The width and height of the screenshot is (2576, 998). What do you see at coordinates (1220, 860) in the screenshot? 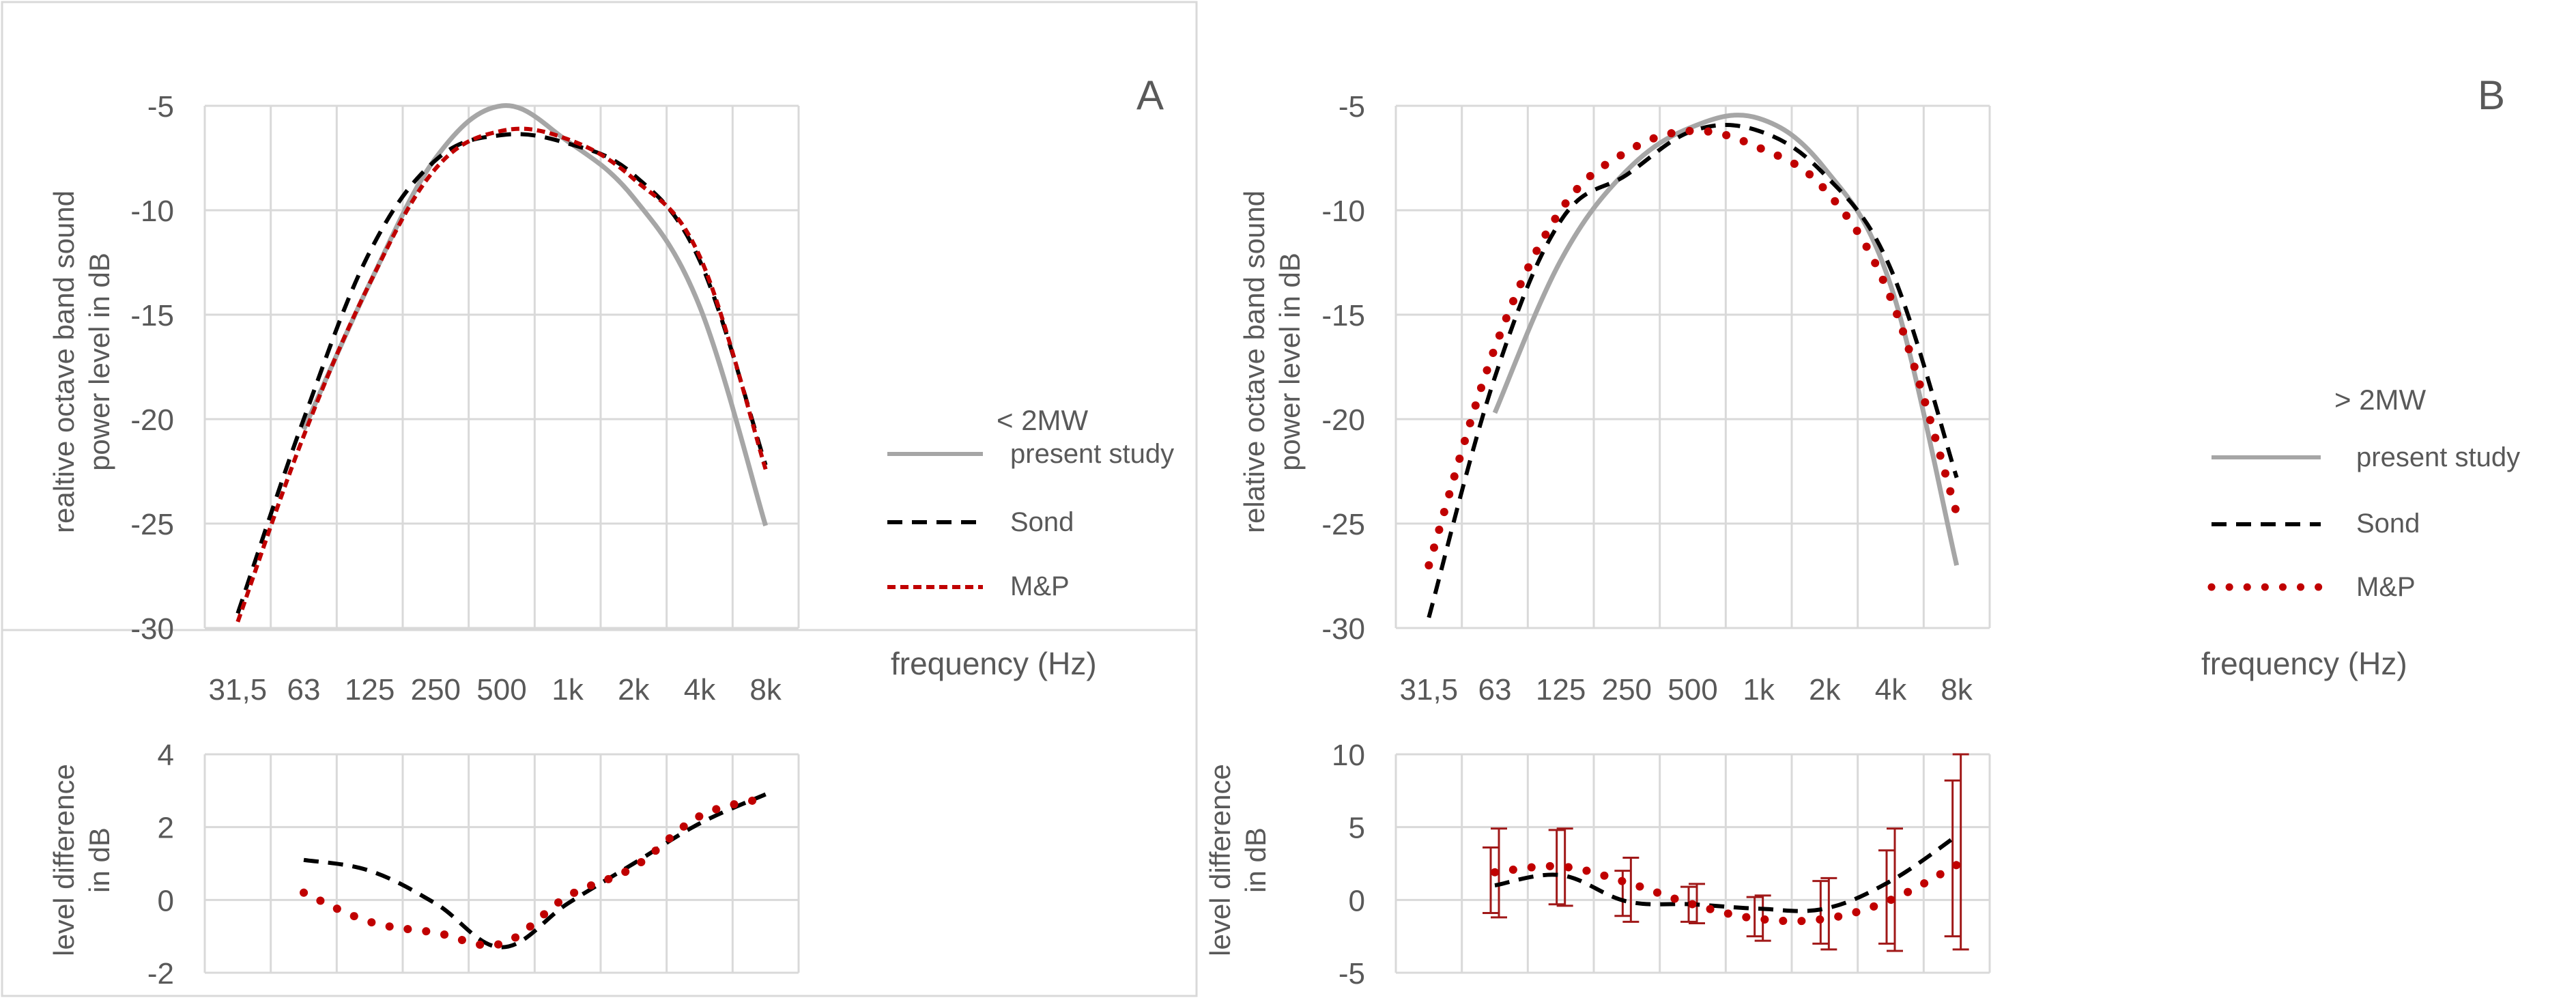
I see `panel-b-diff-ylabel-line1: level difference` at bounding box center [1220, 860].